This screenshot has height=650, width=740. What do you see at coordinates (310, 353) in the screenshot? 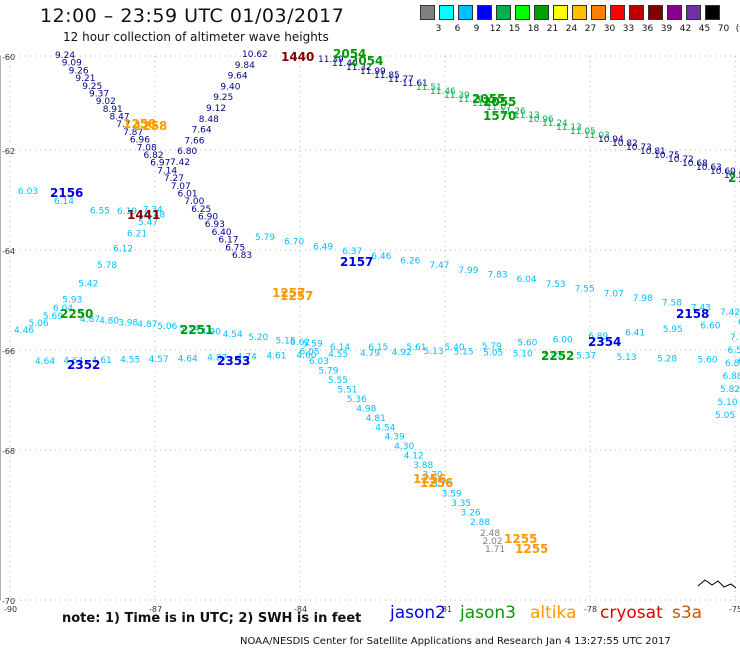
I see `wave-height-value: 6.05` at bounding box center [310, 353].